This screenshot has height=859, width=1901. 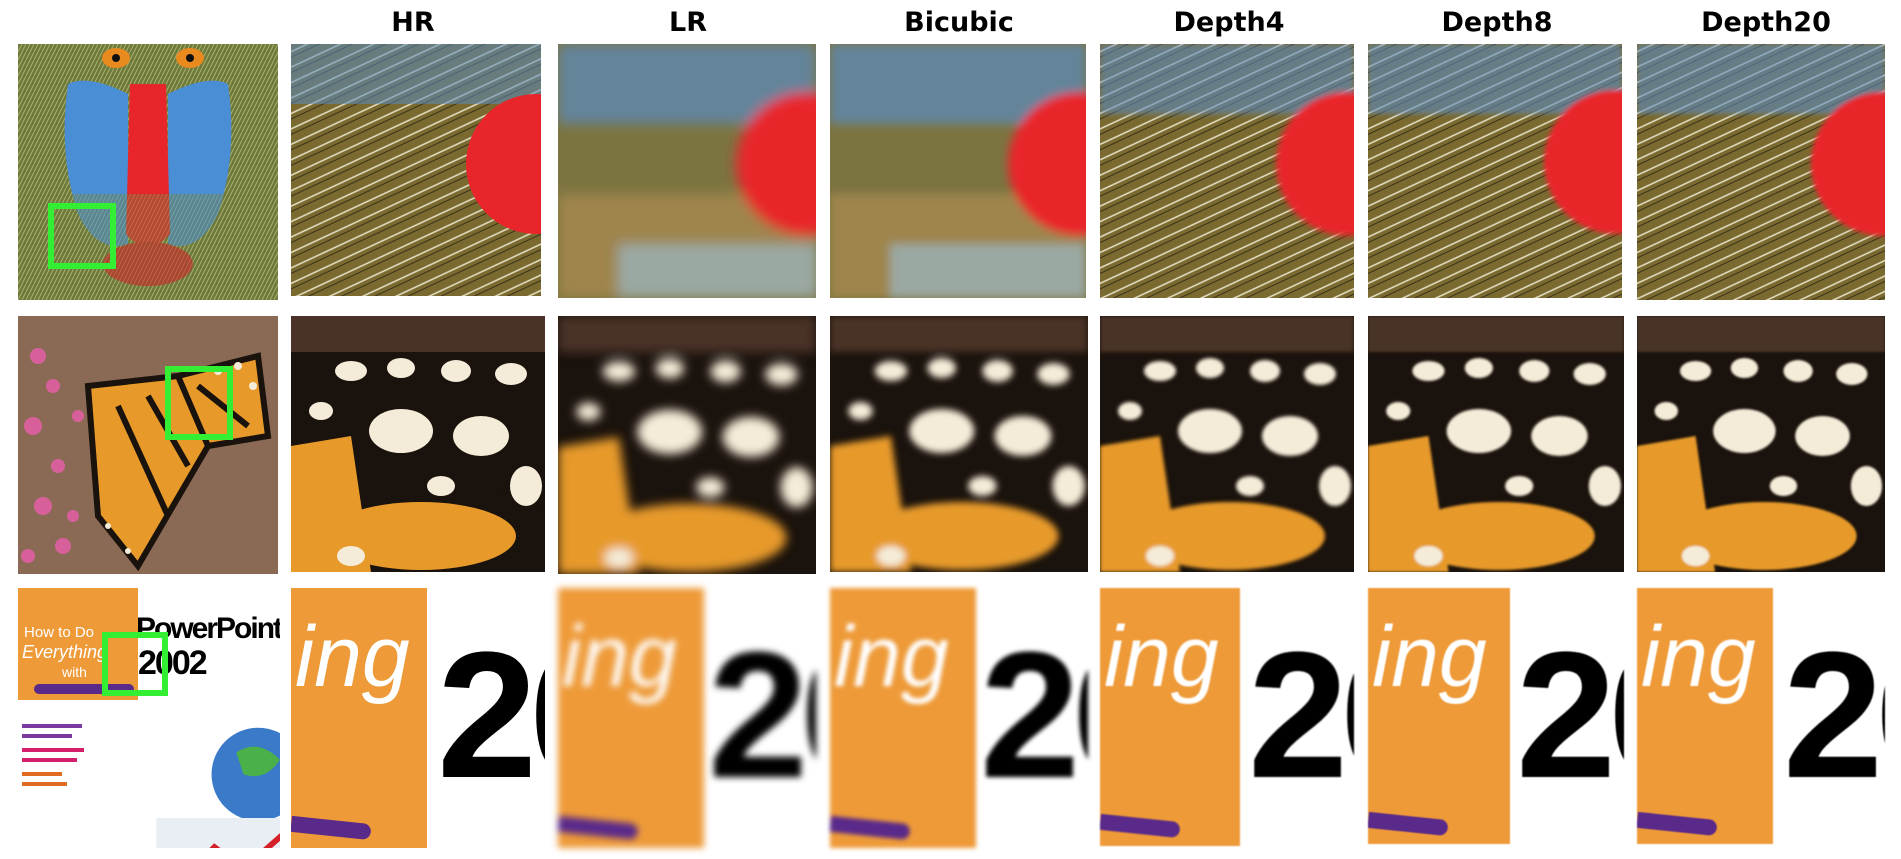 I want to click on cover-title: PowerPoint, so click(x=208, y=628).